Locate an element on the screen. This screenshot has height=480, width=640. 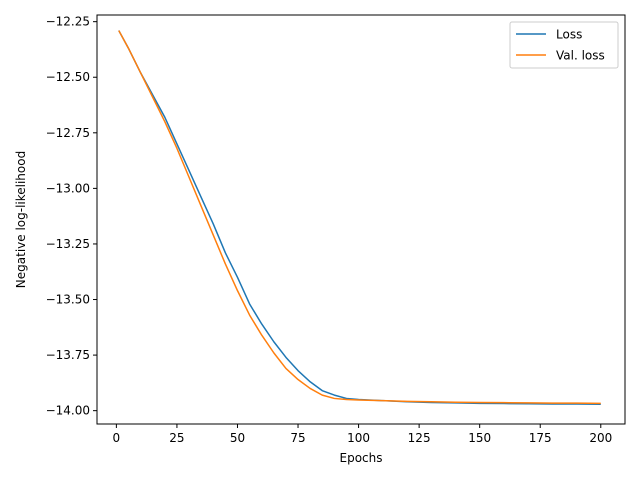
x-tick-label: 75 is located at coordinates (297, 438).